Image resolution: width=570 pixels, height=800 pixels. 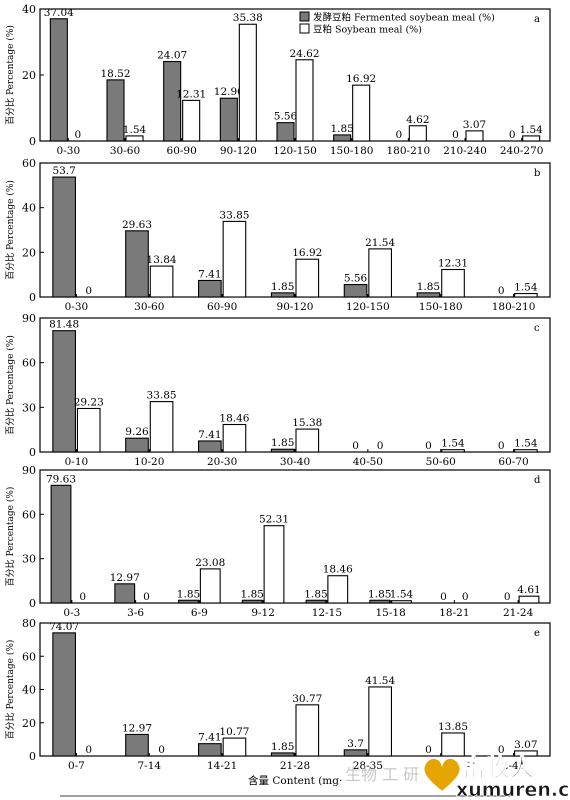 I want to click on data-label-soybean: 52.31, so click(x=274, y=520).